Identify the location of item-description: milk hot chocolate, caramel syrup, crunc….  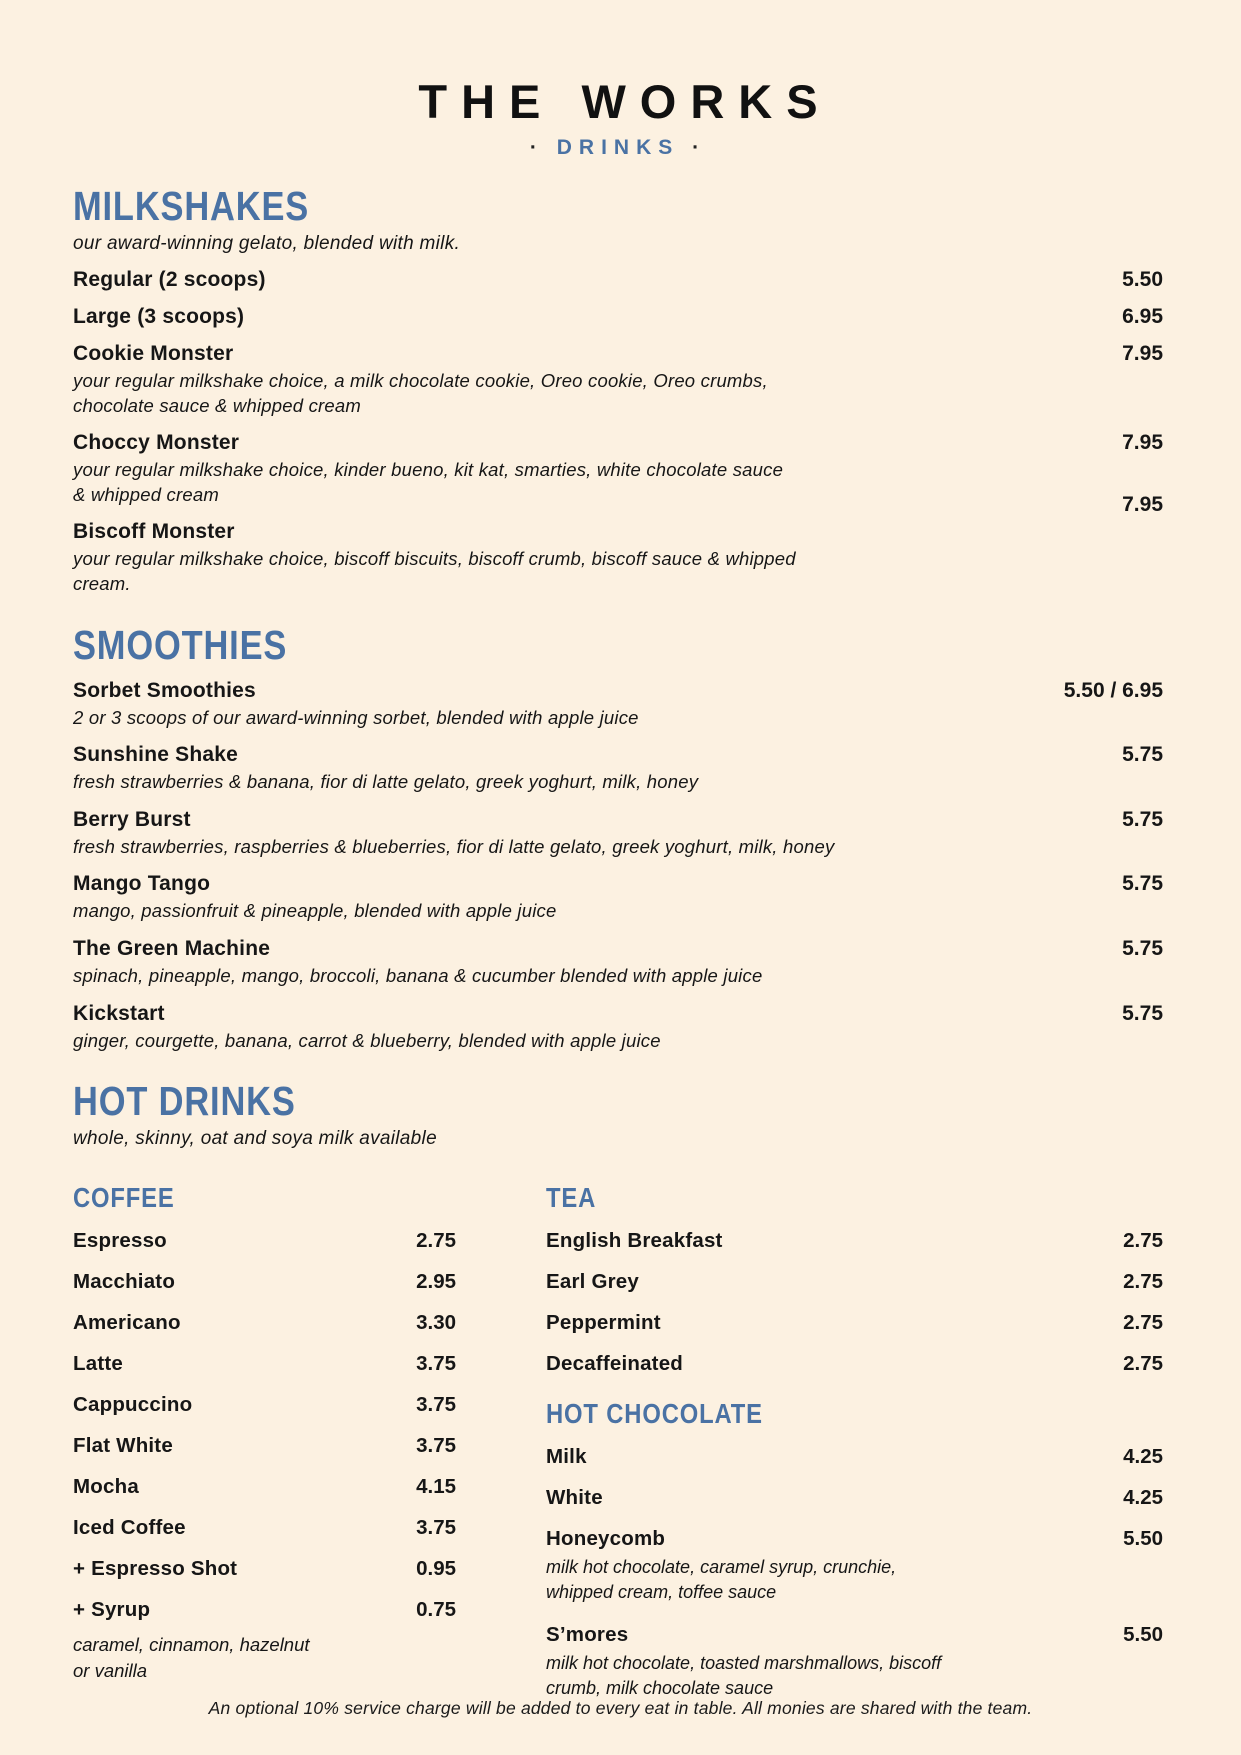
(721, 1580).